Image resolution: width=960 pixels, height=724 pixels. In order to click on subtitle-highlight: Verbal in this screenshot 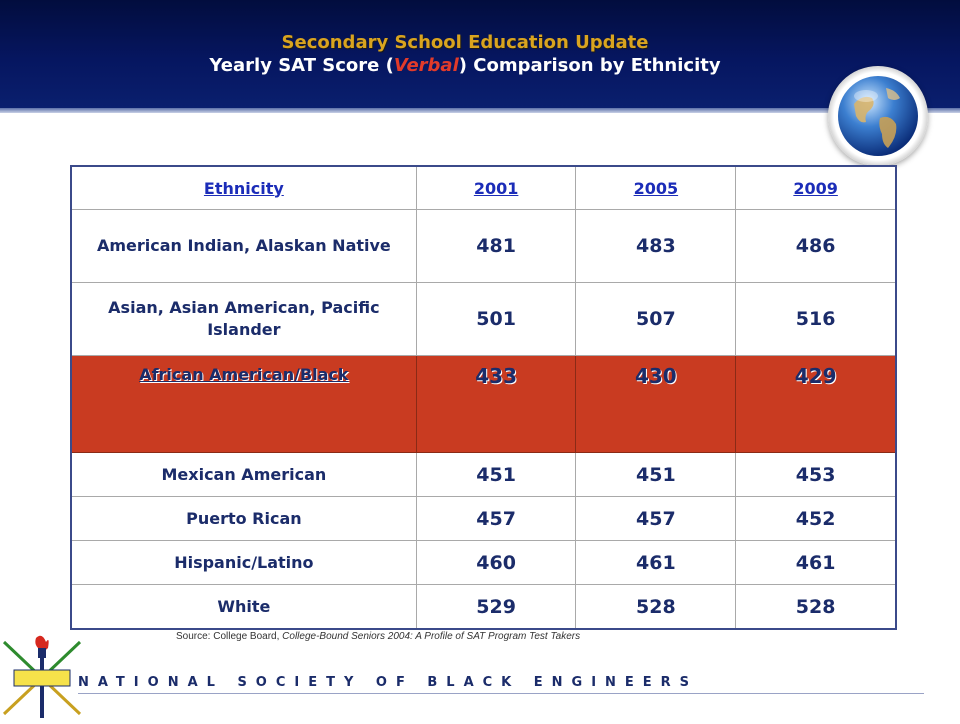, I will do `click(426, 65)`.